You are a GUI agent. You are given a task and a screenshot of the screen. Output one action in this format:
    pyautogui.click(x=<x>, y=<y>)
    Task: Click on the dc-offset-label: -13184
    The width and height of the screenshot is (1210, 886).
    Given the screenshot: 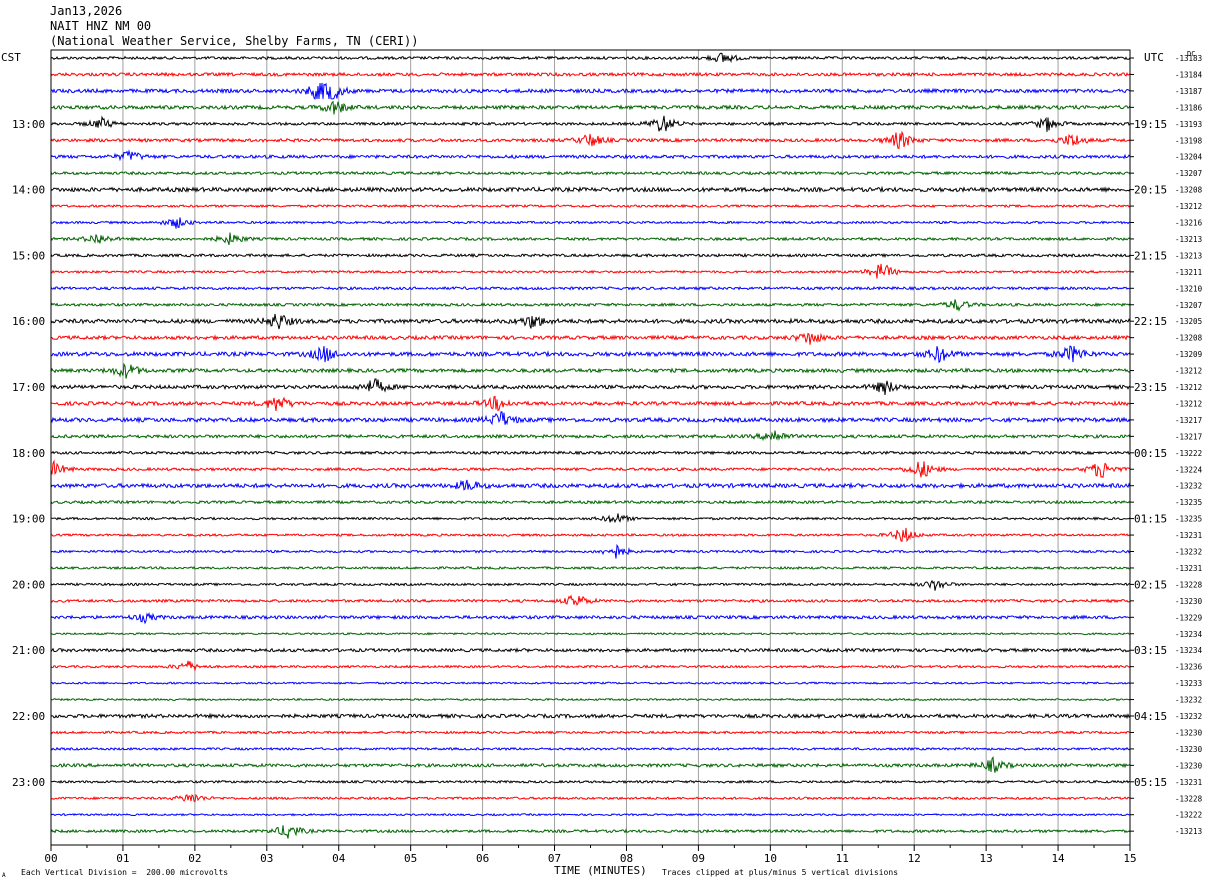 What is the action you would take?
    pyautogui.click(x=1189, y=74)
    